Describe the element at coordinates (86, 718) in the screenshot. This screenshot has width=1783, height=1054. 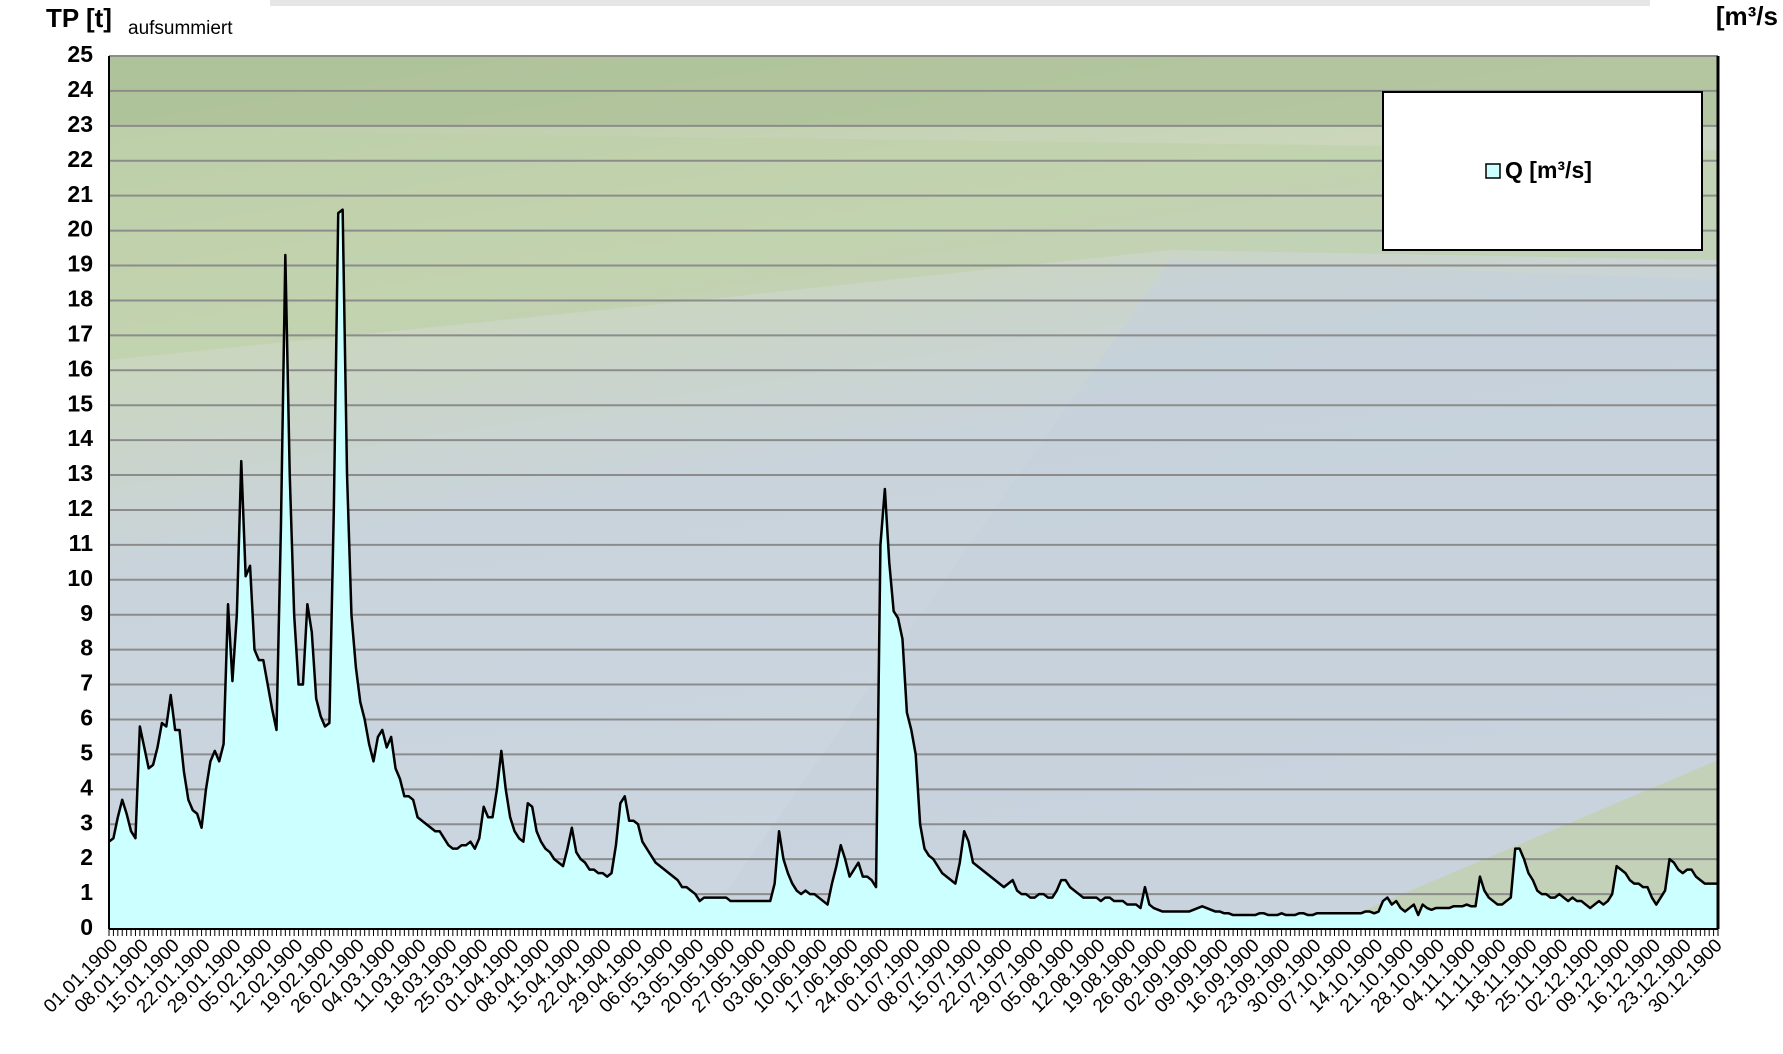
I see `y-tick-label: 6` at that location.